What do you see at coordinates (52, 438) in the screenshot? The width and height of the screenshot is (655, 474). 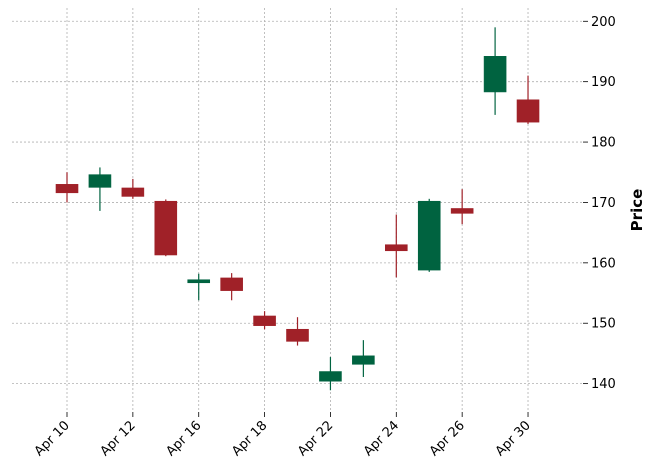 I see `x-tick-label: Apr 10` at bounding box center [52, 438].